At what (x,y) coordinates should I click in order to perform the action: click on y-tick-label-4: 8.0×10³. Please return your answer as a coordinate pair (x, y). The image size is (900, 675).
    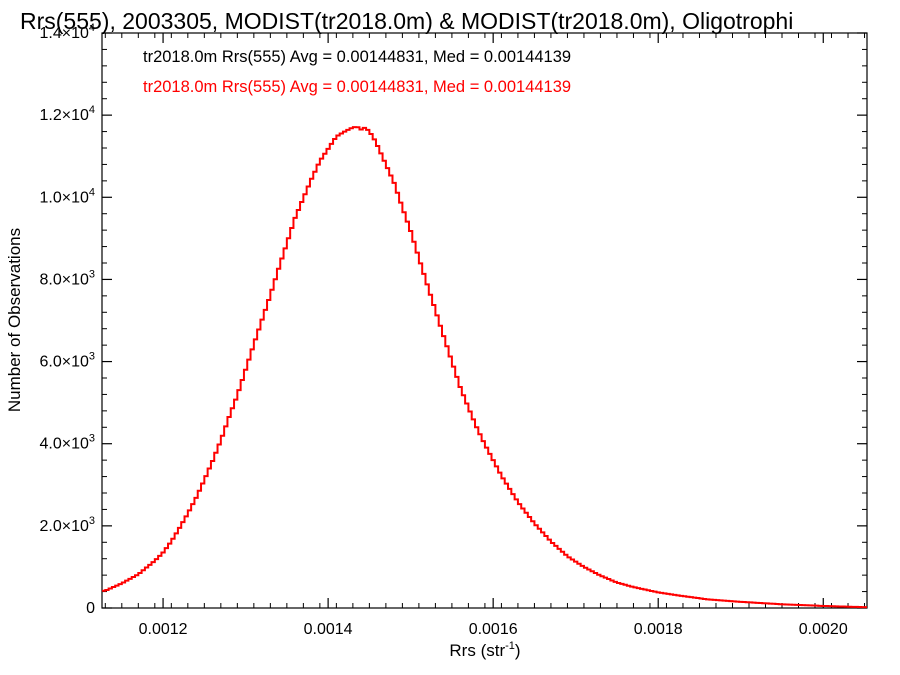
    Looking at the image, I should click on (67, 278).